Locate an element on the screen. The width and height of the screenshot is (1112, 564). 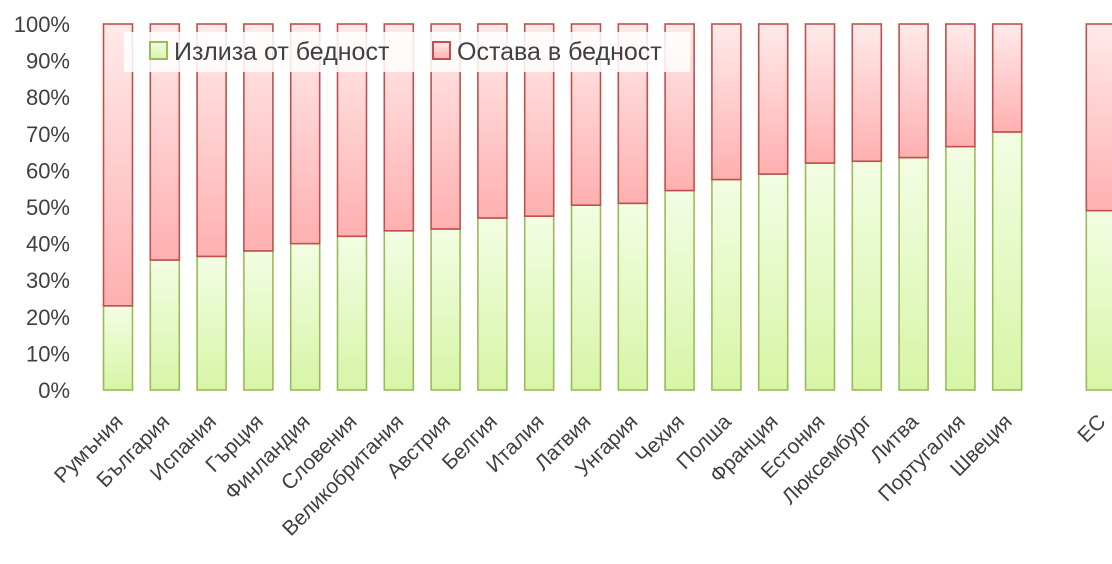
y-tick-label: 0% is located at coordinates (54, 390).